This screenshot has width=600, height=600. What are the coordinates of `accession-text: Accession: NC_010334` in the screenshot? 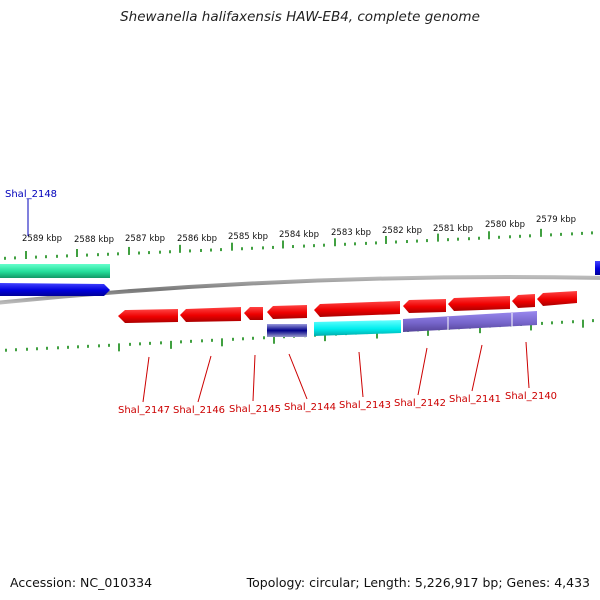 It's located at (81, 582).